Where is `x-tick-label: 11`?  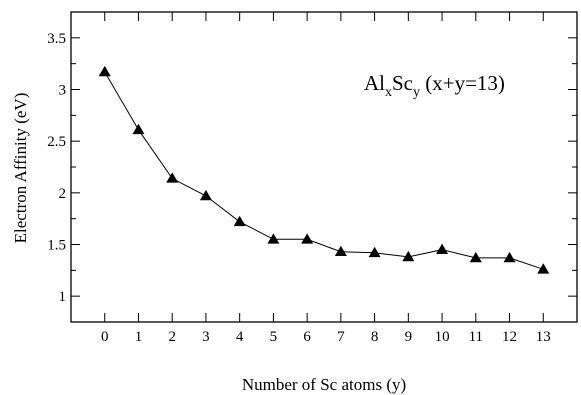
x-tick-label: 11 is located at coordinates (476, 337).